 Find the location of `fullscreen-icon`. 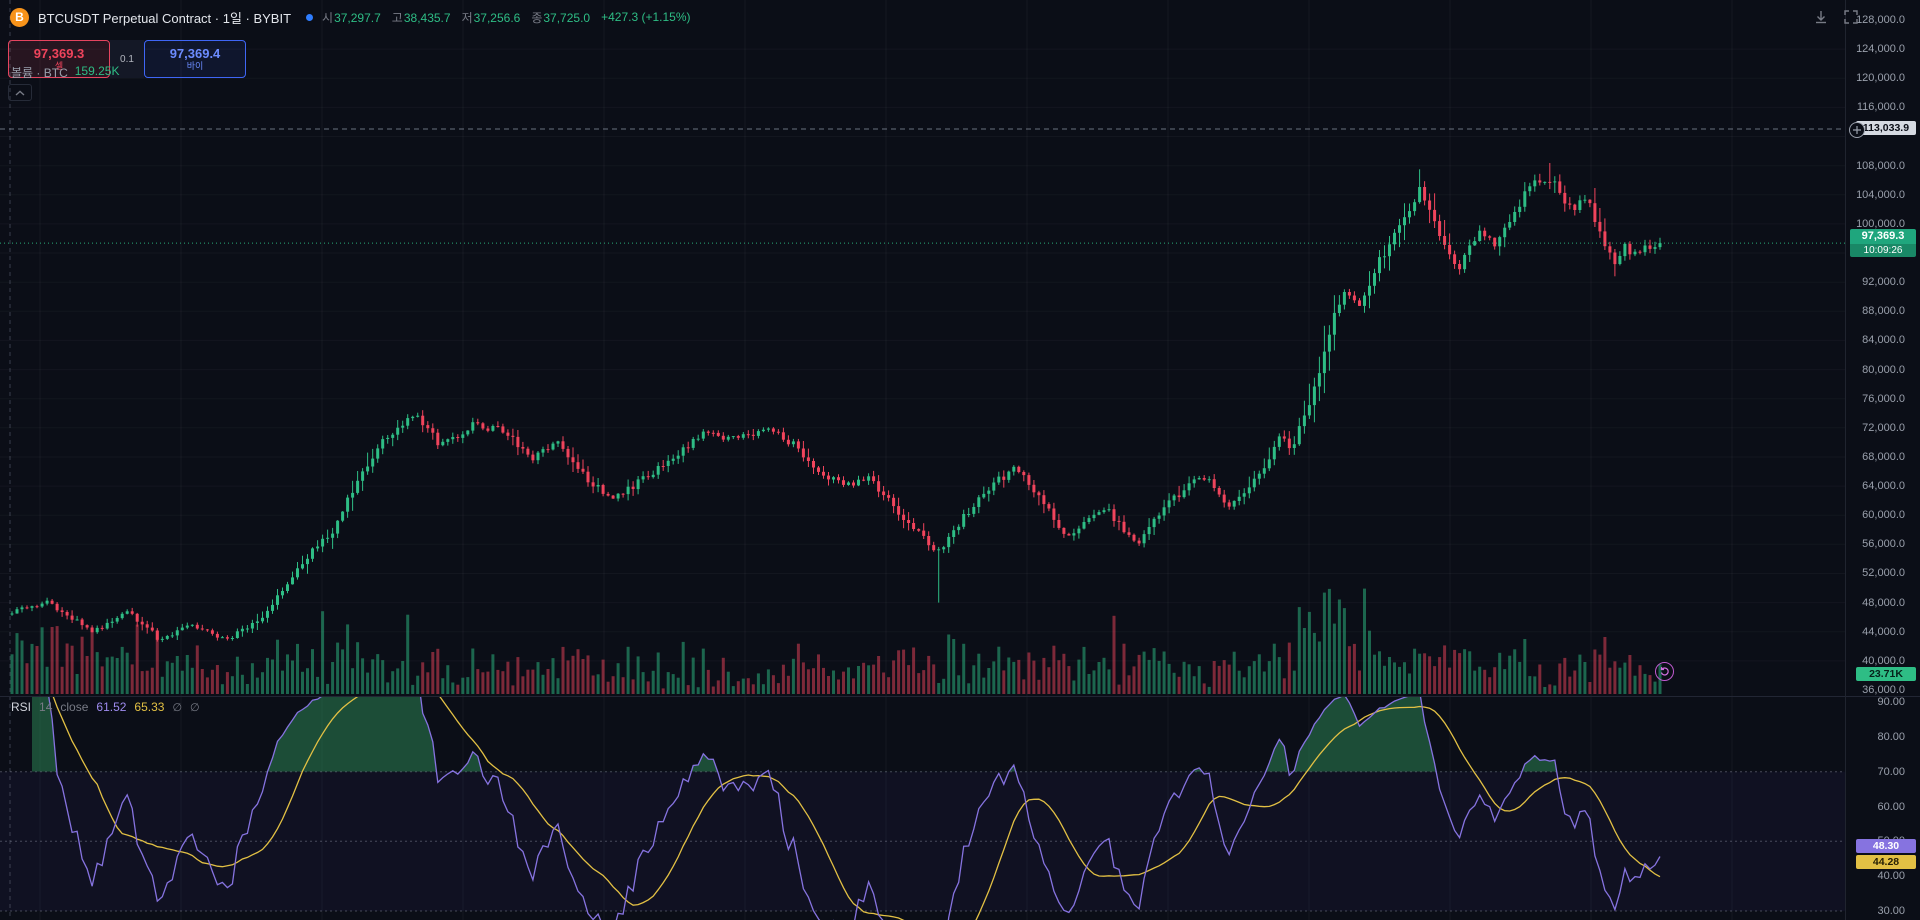

fullscreen-icon is located at coordinates (1851, 17).